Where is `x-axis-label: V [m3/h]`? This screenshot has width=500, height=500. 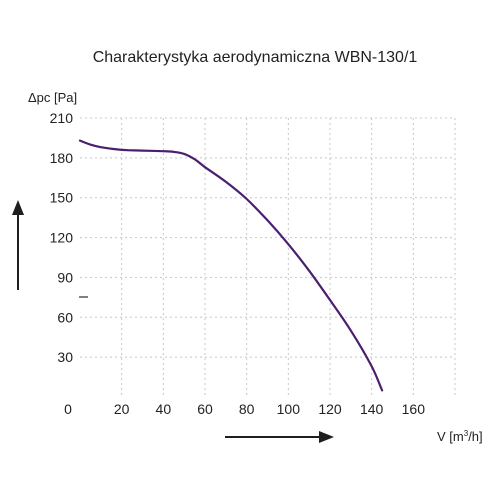 x-axis-label: V [m3/h] is located at coordinates (460, 436).